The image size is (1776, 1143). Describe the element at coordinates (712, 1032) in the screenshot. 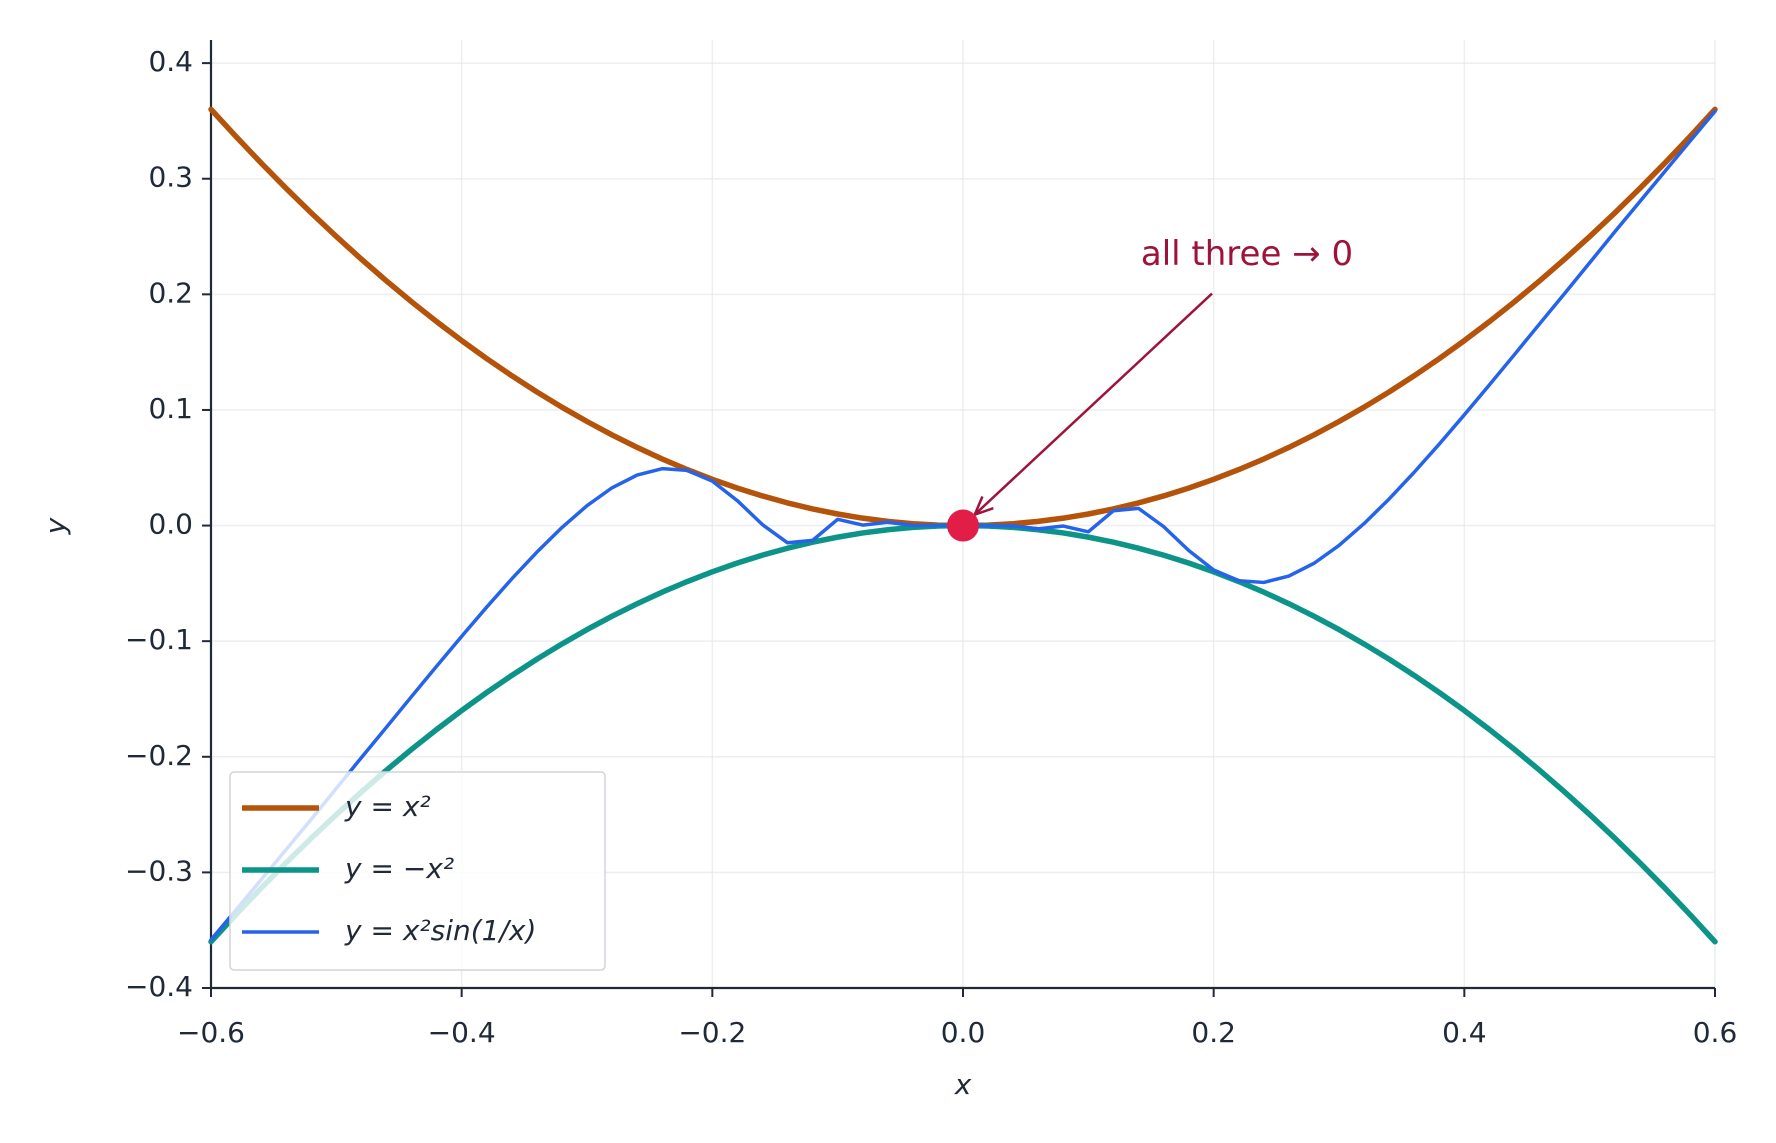

I see `x-tick-label: −0.2` at that location.